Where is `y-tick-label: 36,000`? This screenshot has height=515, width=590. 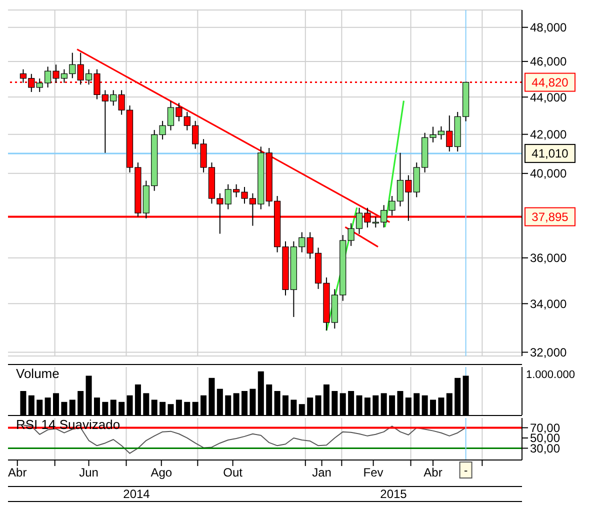 y-tick-label: 36,000 is located at coordinates (549, 258).